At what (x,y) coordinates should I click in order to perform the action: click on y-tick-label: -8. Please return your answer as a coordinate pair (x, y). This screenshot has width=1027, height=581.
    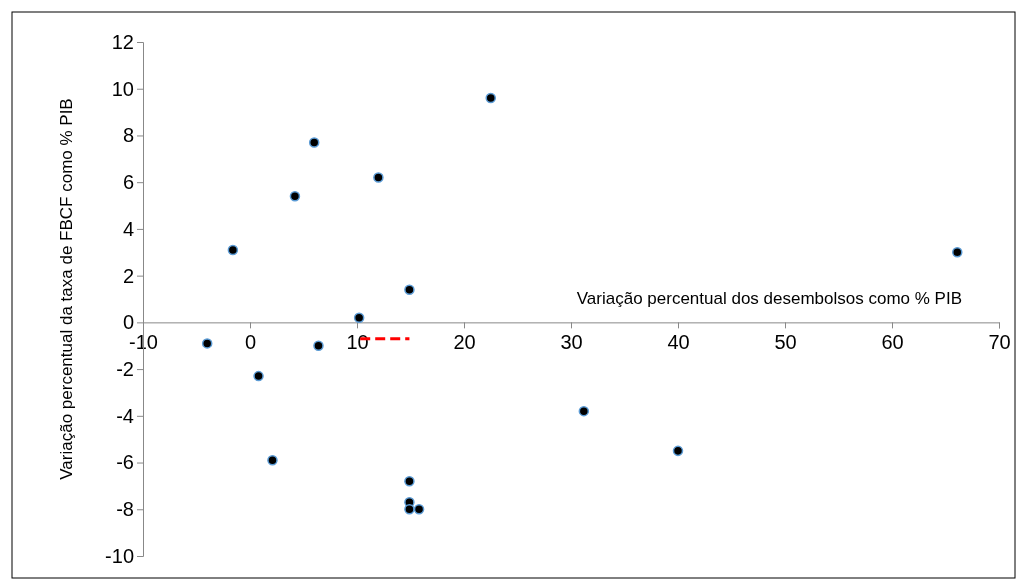
    Looking at the image, I should click on (125, 509).